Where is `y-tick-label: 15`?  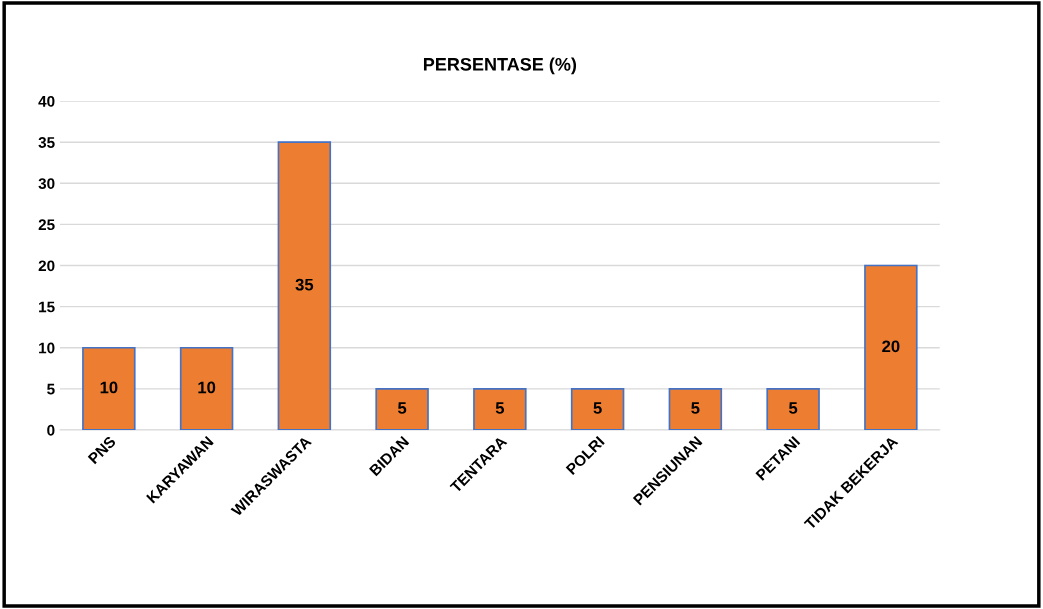
y-tick-label: 15 is located at coordinates (47, 307).